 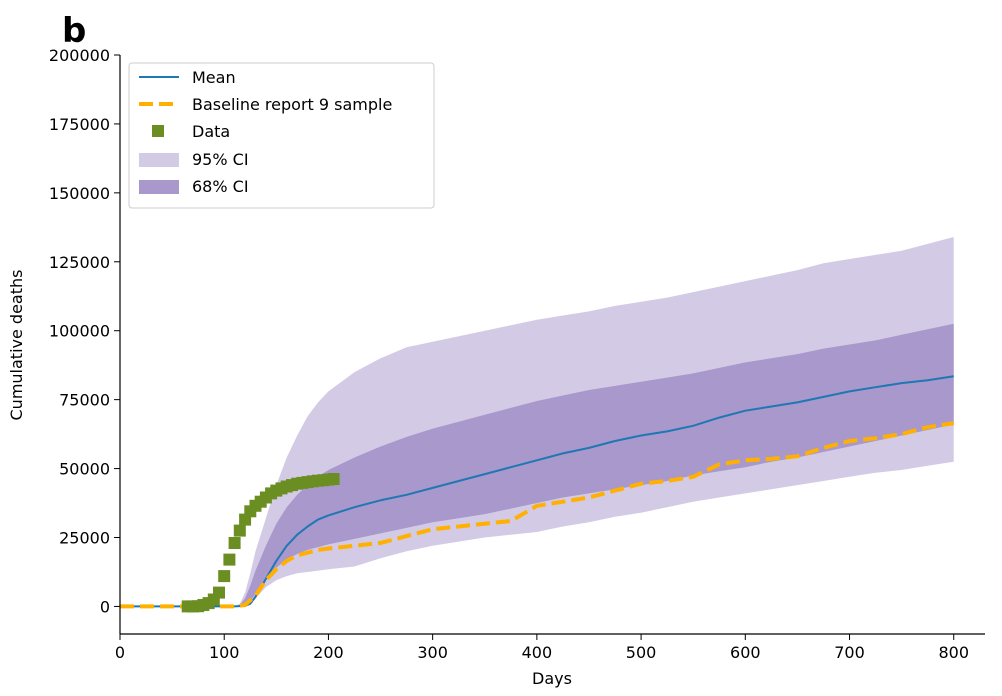 I want to click on x-axis-label: Days, so click(x=552, y=678).